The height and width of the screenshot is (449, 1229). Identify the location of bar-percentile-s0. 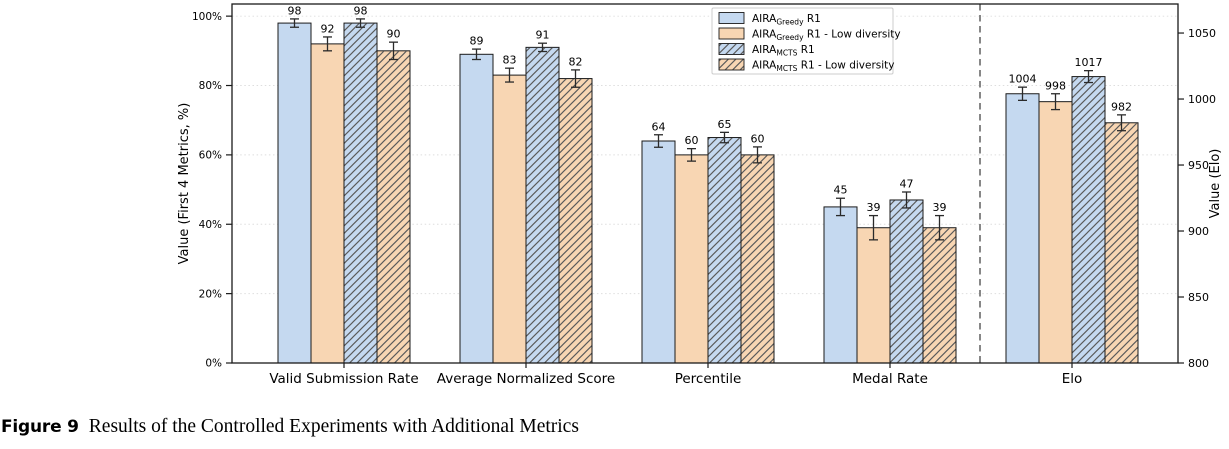
(658, 252).